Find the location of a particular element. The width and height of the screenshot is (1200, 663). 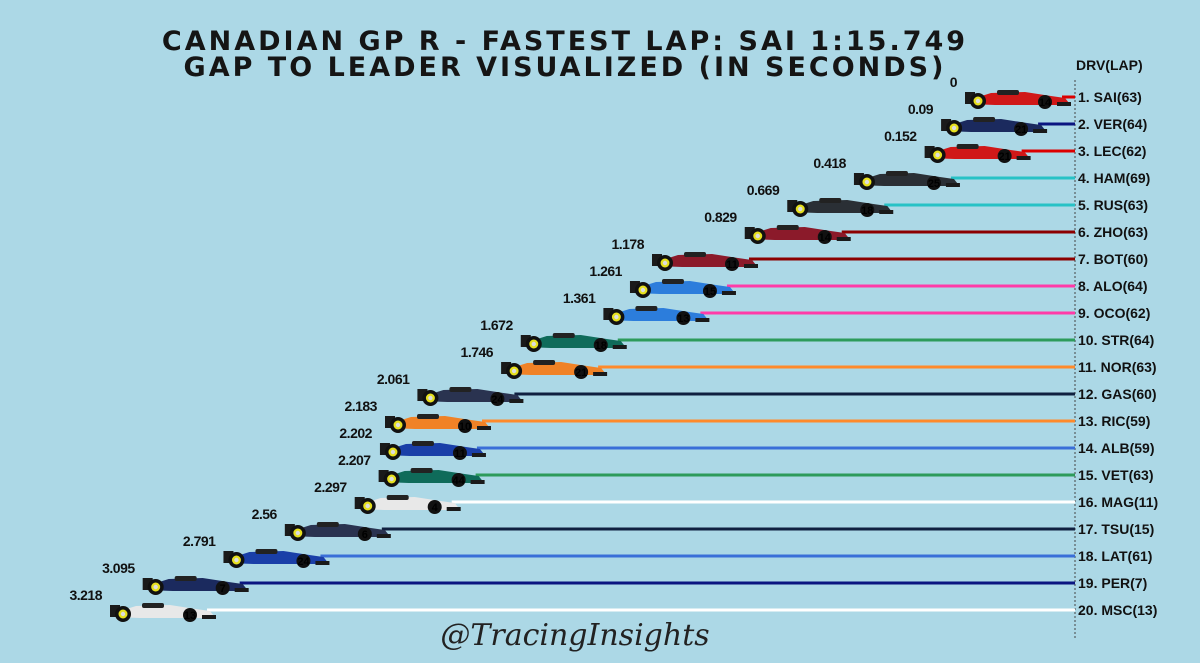

car-20: 13 is located at coordinates (163, 612).